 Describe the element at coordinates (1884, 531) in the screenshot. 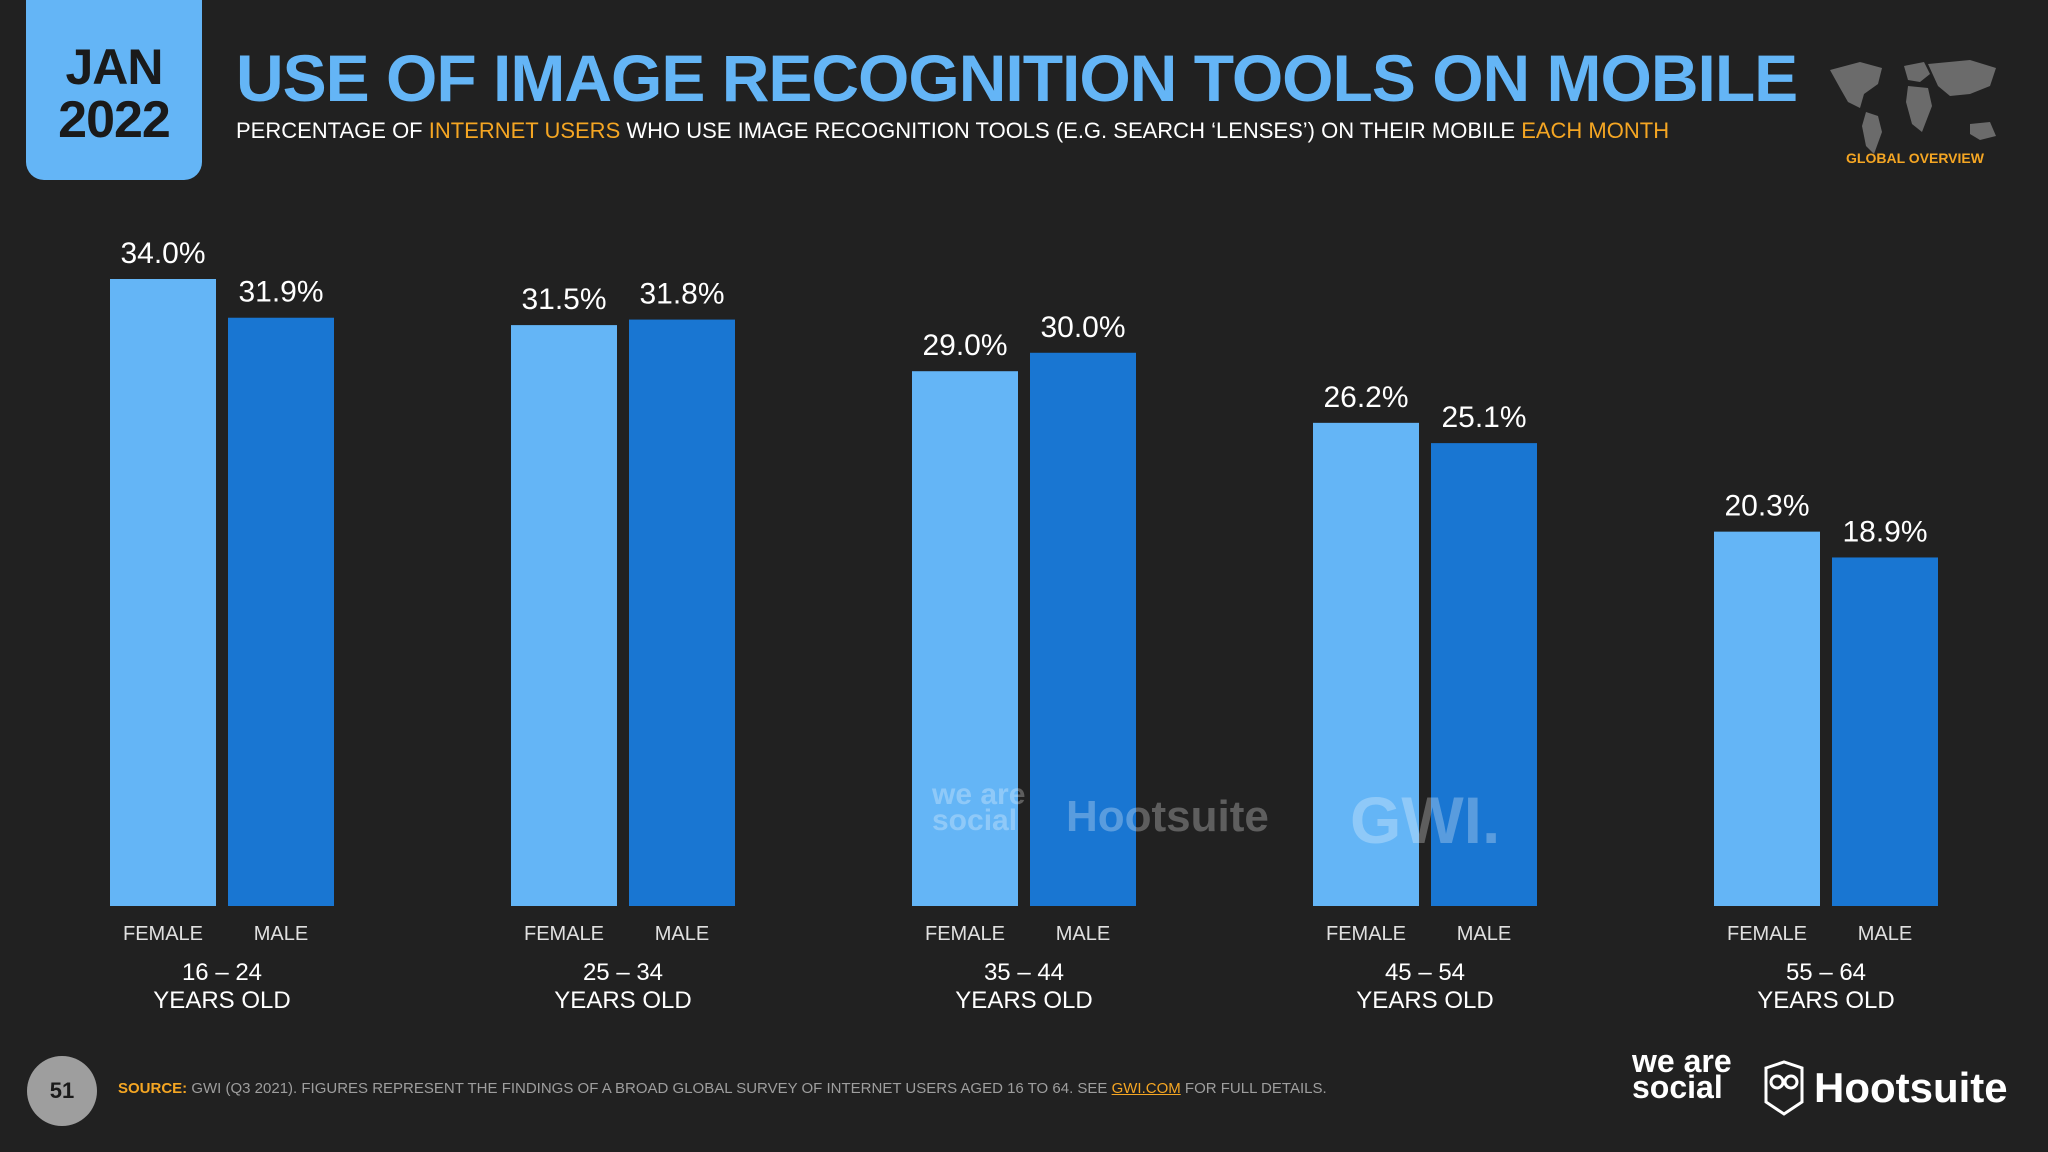

I see `data-label-male-4: 18.9%` at that location.